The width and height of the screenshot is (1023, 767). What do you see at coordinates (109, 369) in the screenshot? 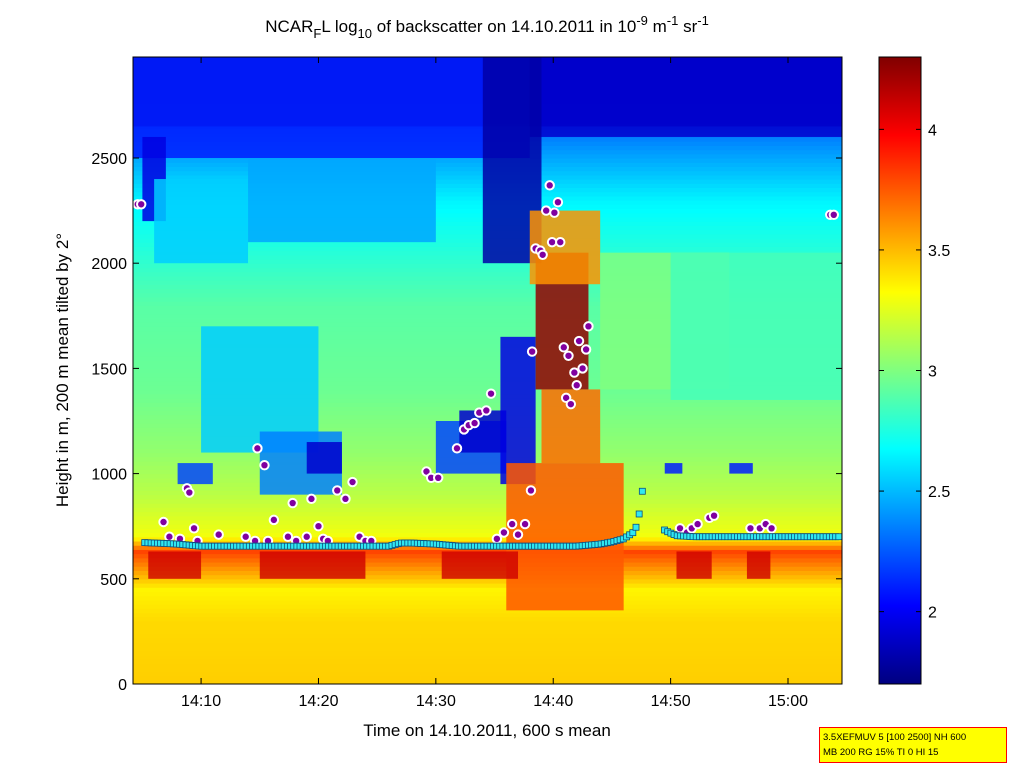
I see `y-tick-label: 1500` at bounding box center [109, 369].